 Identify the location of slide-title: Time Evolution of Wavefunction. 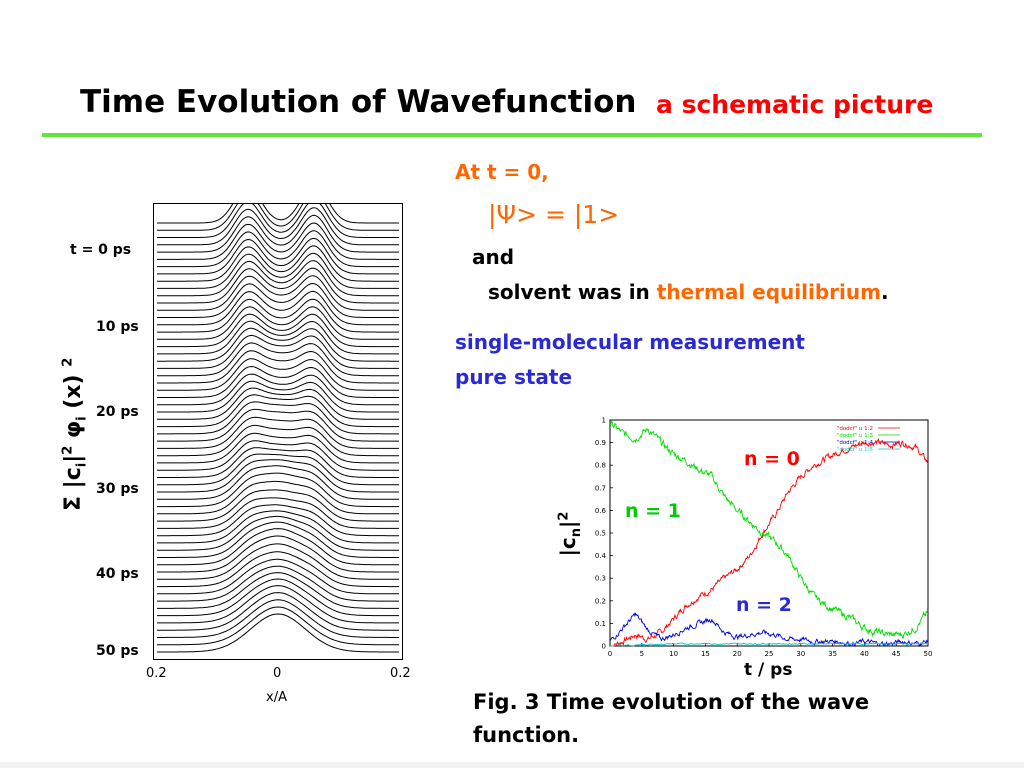
(358, 102).